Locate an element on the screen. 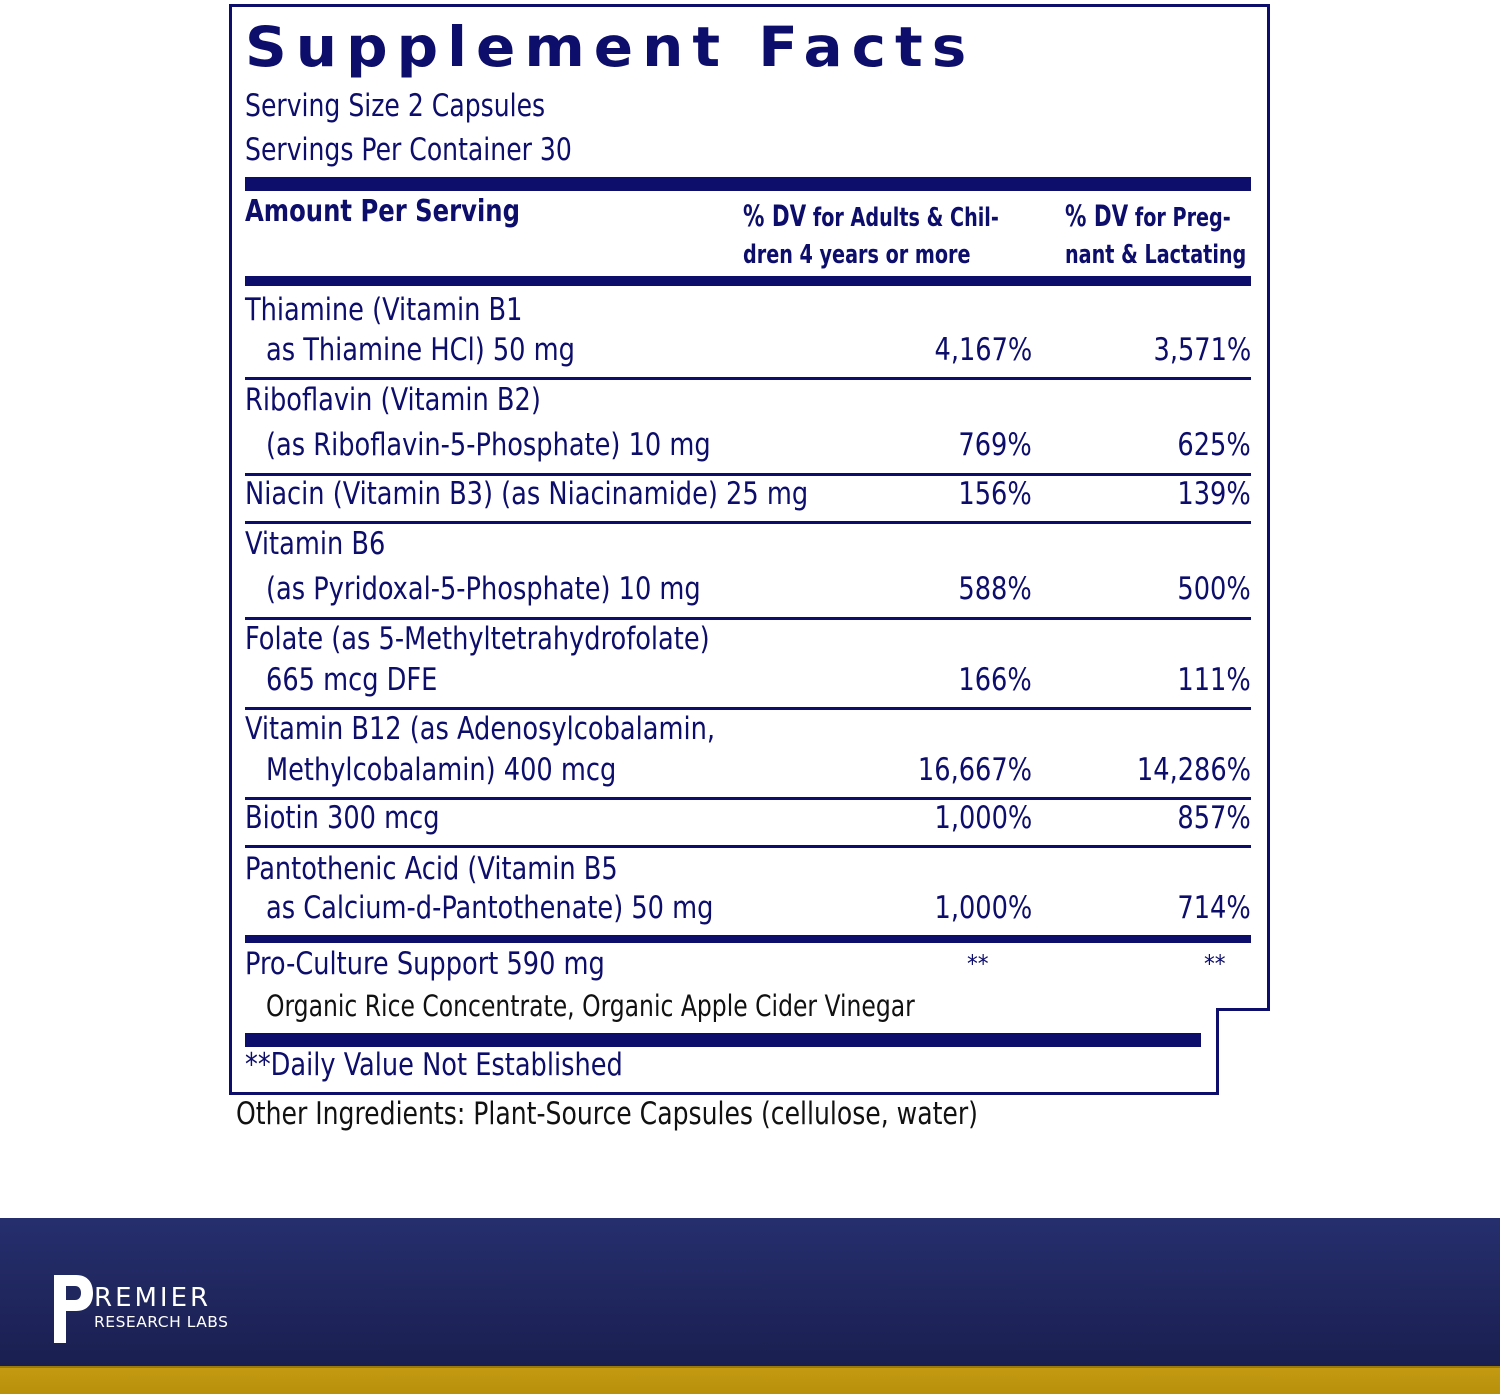 The width and height of the screenshot is (1500, 1394). dv-adults: 769% is located at coordinates (995, 445).